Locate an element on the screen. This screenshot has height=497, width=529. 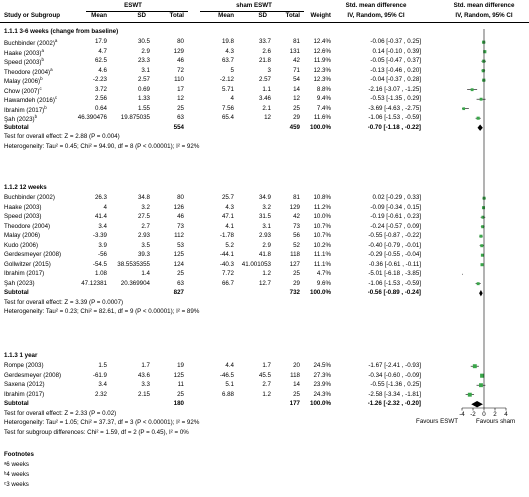
study-ci: -1.06 [-1.53 , -0.59] is located at coordinates (394, 117).